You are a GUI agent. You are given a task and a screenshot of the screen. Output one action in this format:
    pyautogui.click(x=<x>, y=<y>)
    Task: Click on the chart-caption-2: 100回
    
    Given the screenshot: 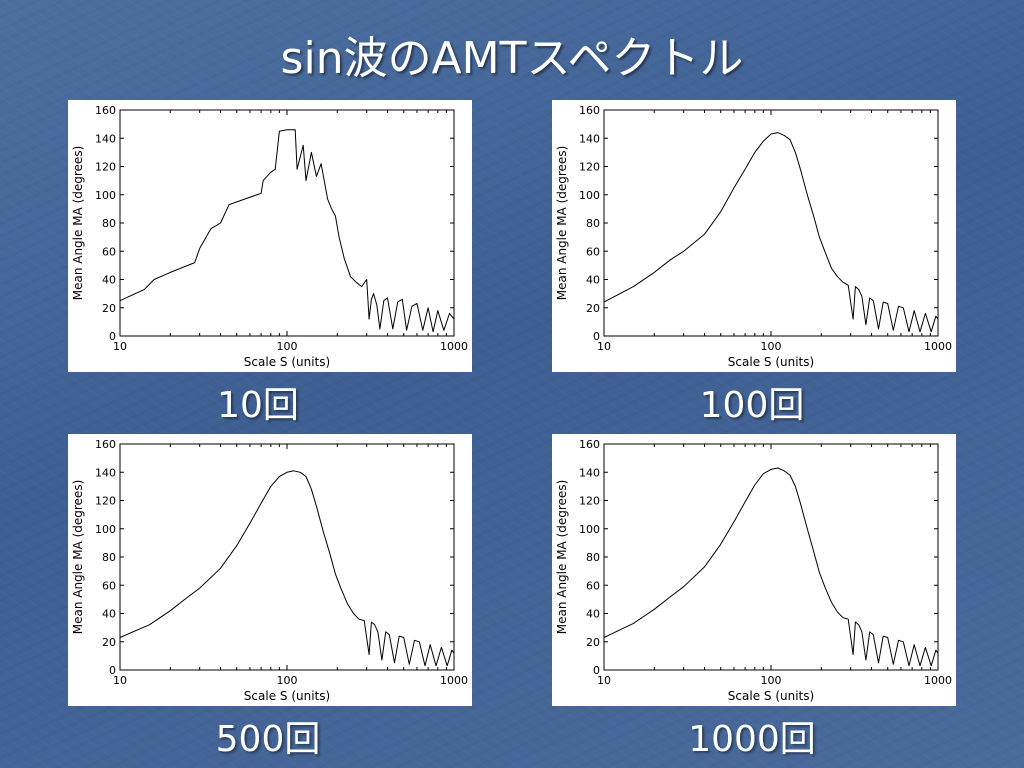 What is the action you would take?
    pyautogui.click(x=752, y=405)
    